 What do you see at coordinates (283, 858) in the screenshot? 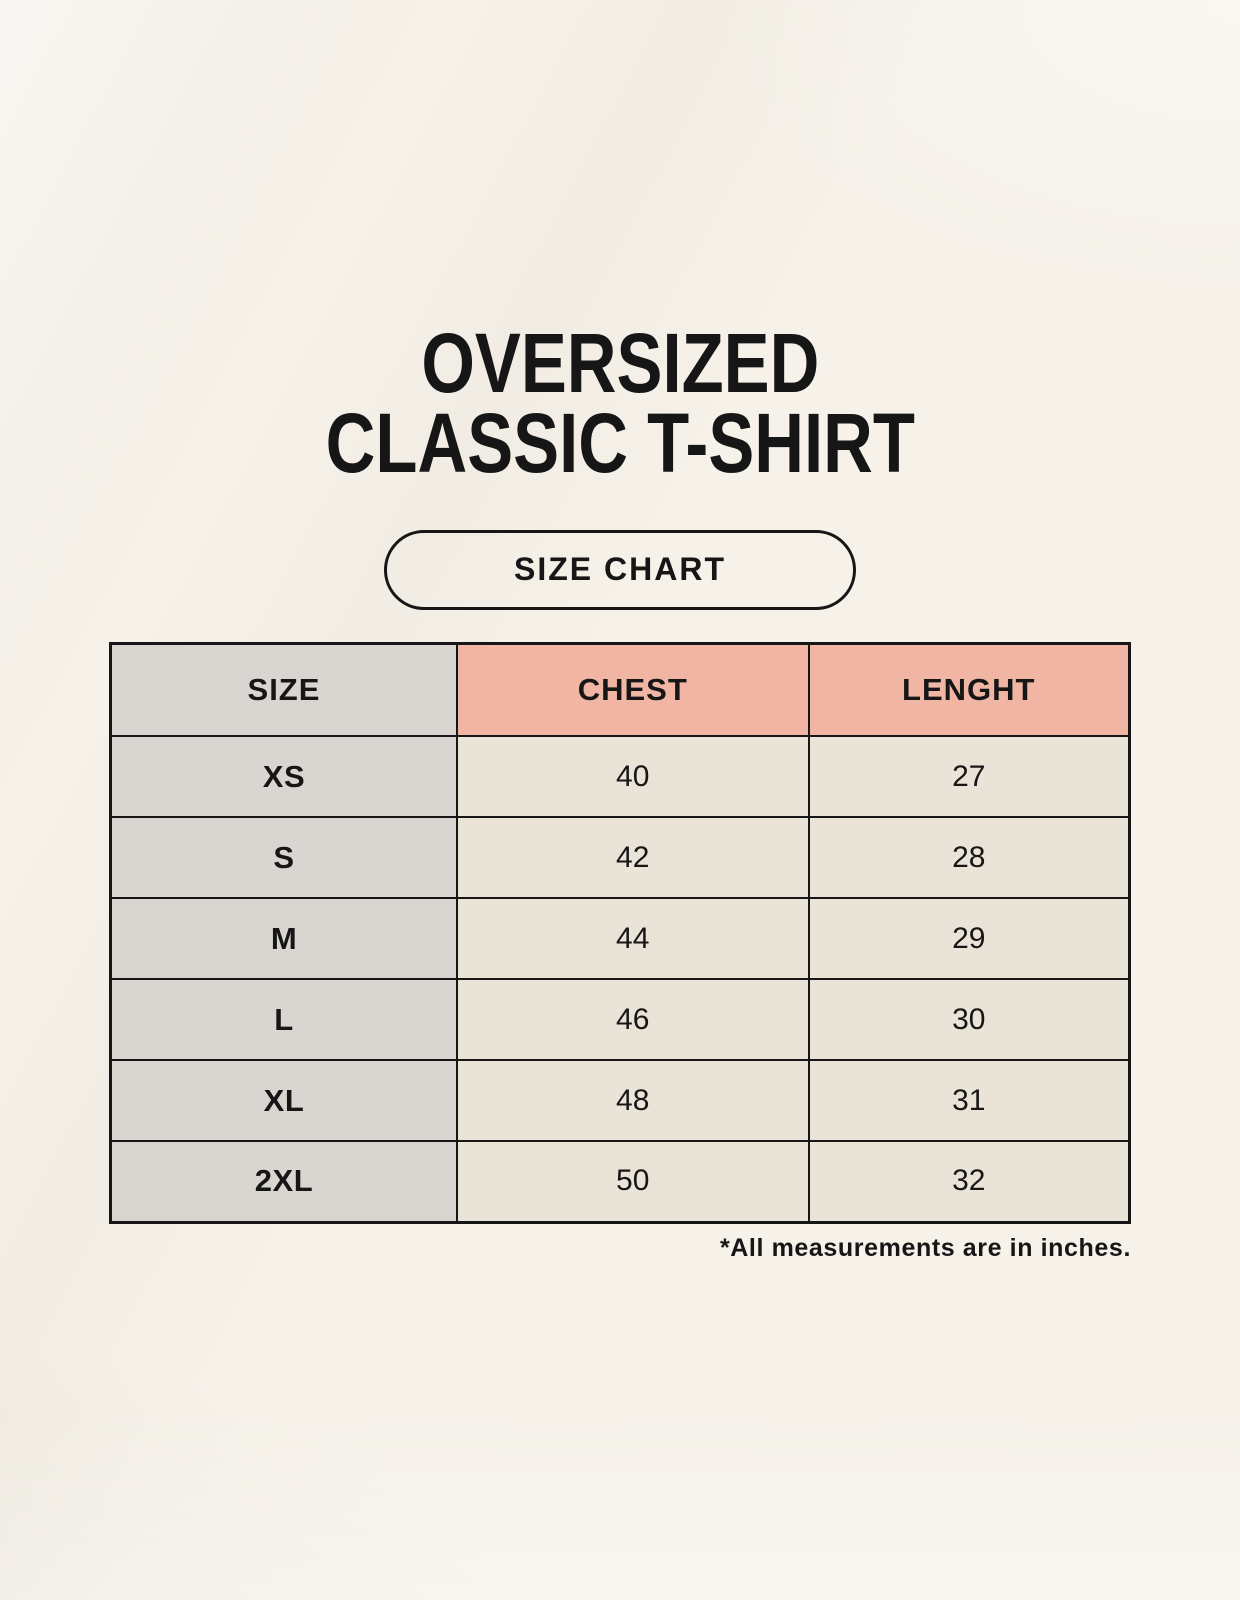
I see `size-cell: S` at bounding box center [283, 858].